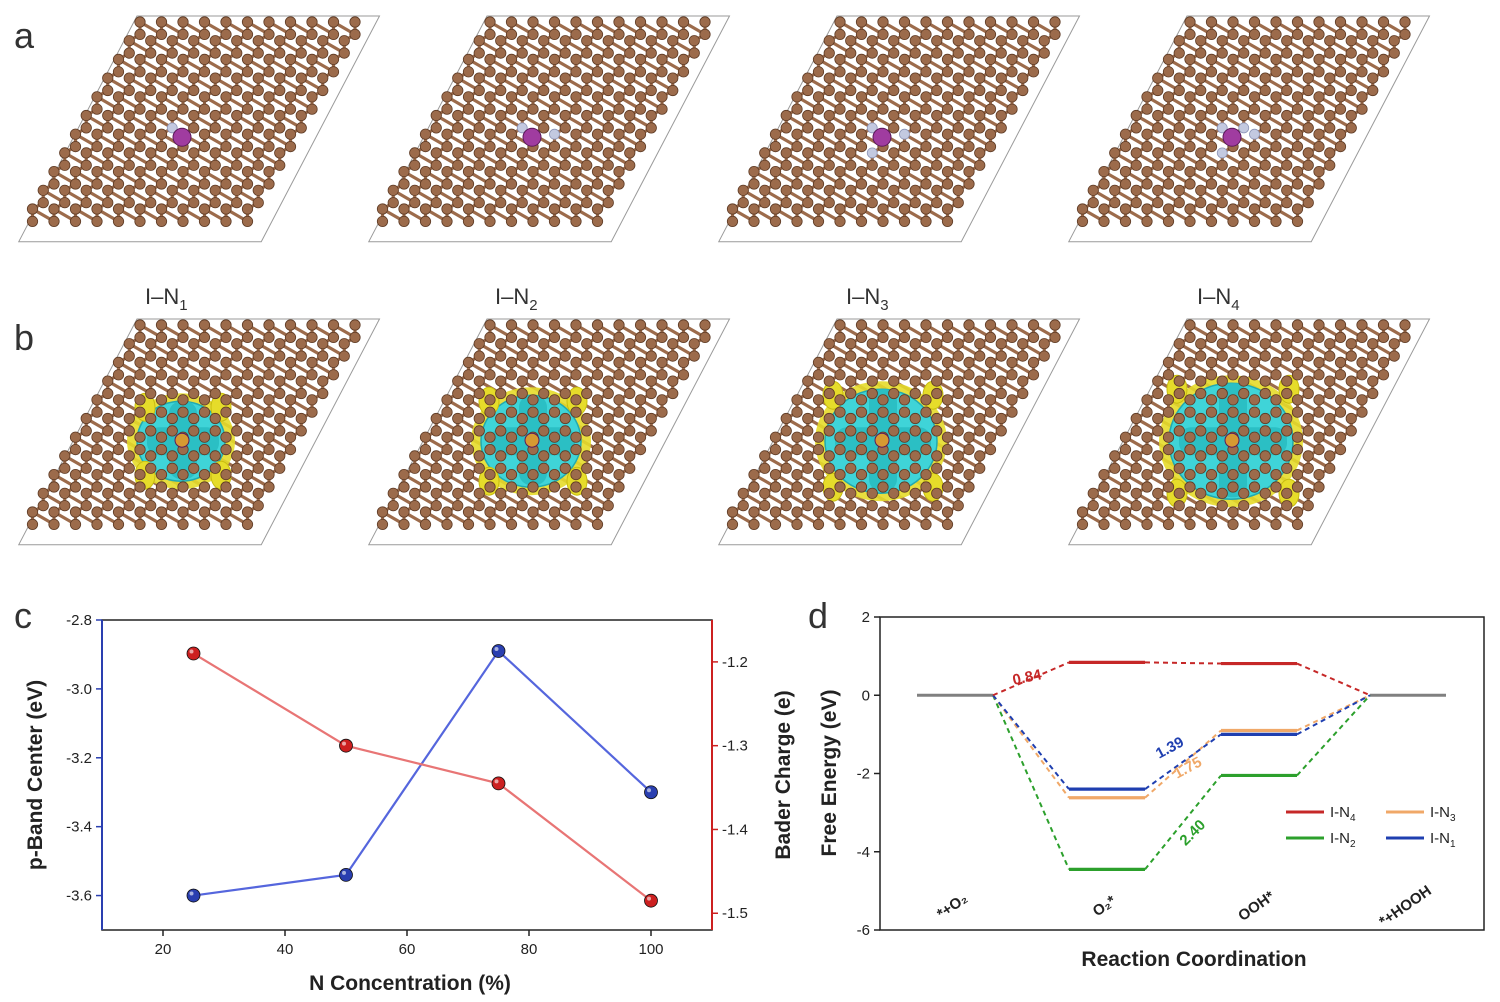  I want to click on chart-c-point-red, so click(193, 653).